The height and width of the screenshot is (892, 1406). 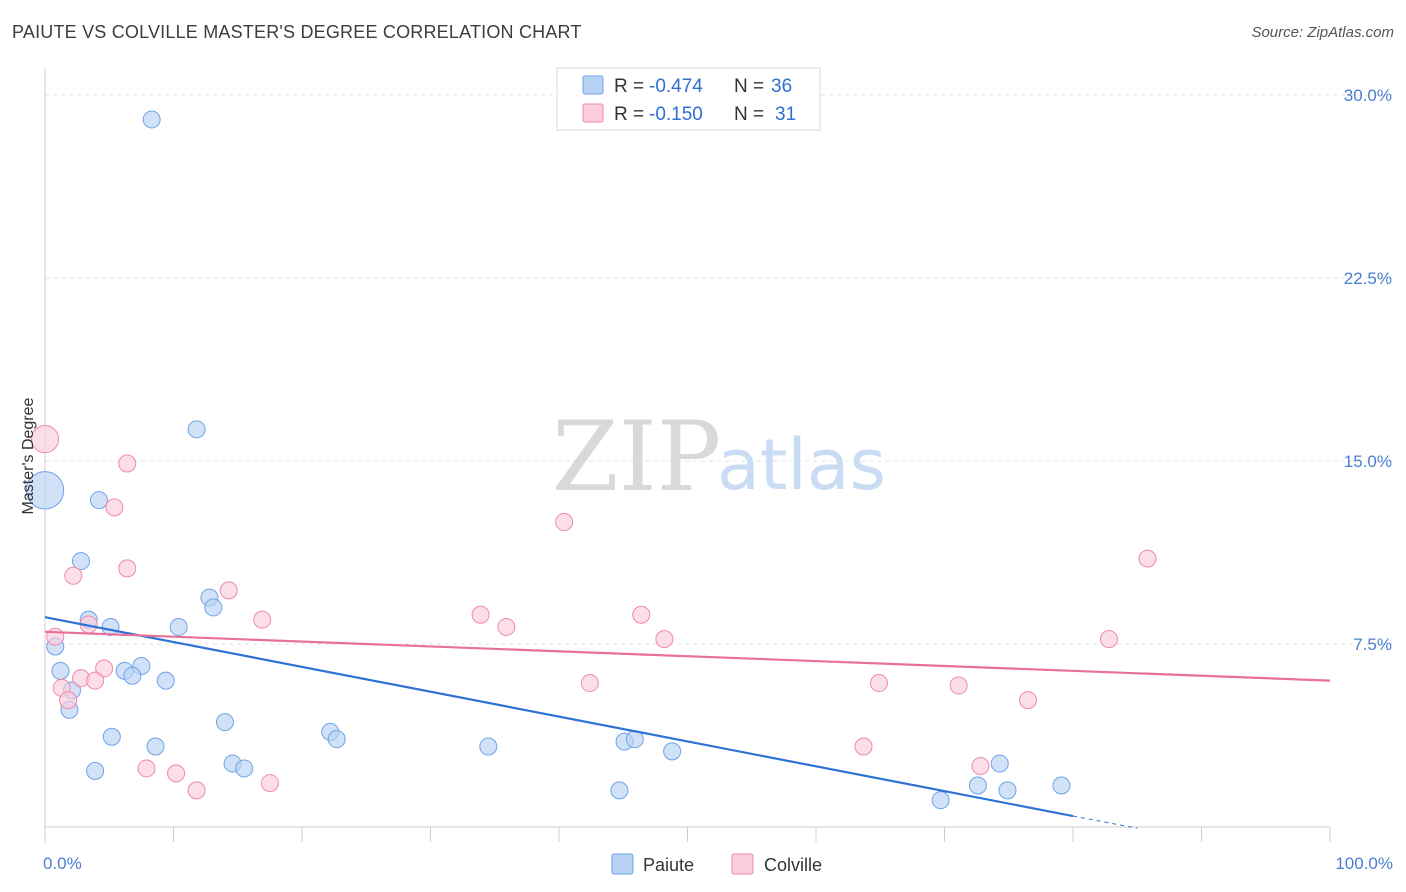 What do you see at coordinates (62, 863) in the screenshot?
I see `x-tick-label-0: 0.0%` at bounding box center [62, 863].